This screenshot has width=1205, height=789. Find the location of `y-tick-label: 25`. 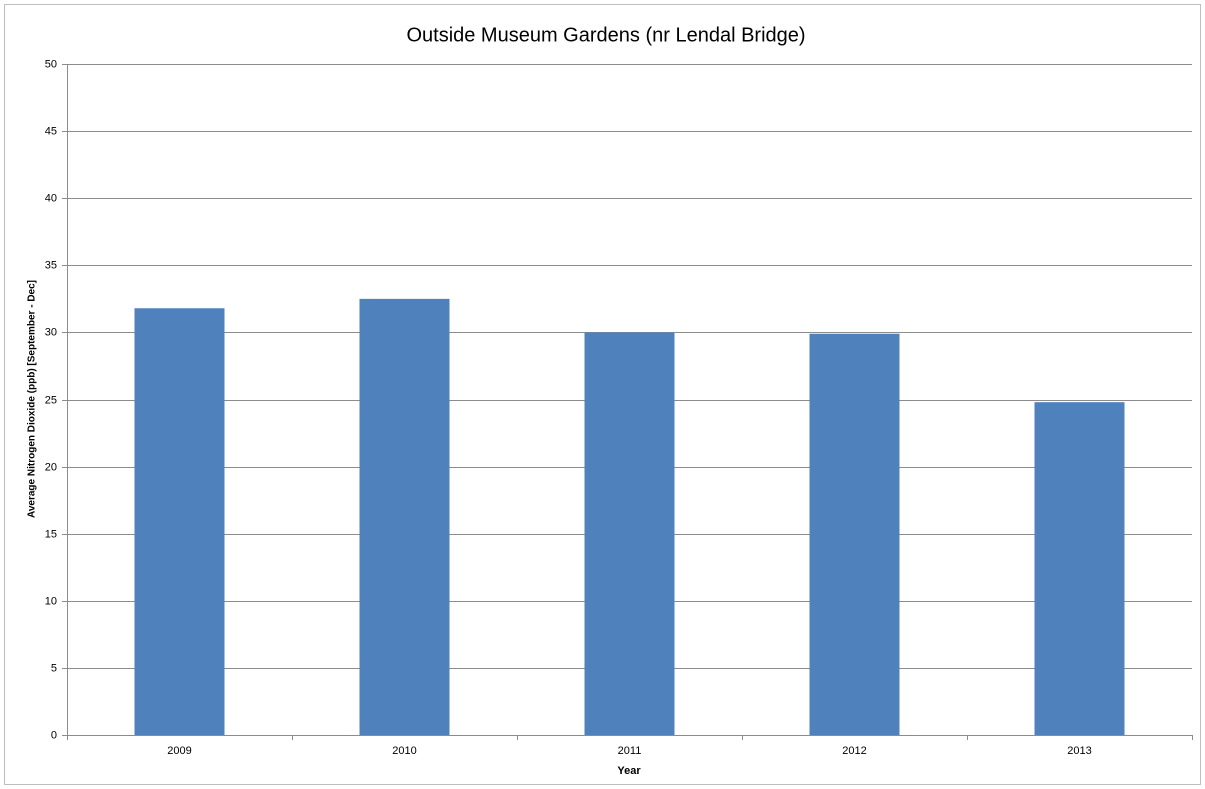

y-tick-label: 25 is located at coordinates (51, 400).